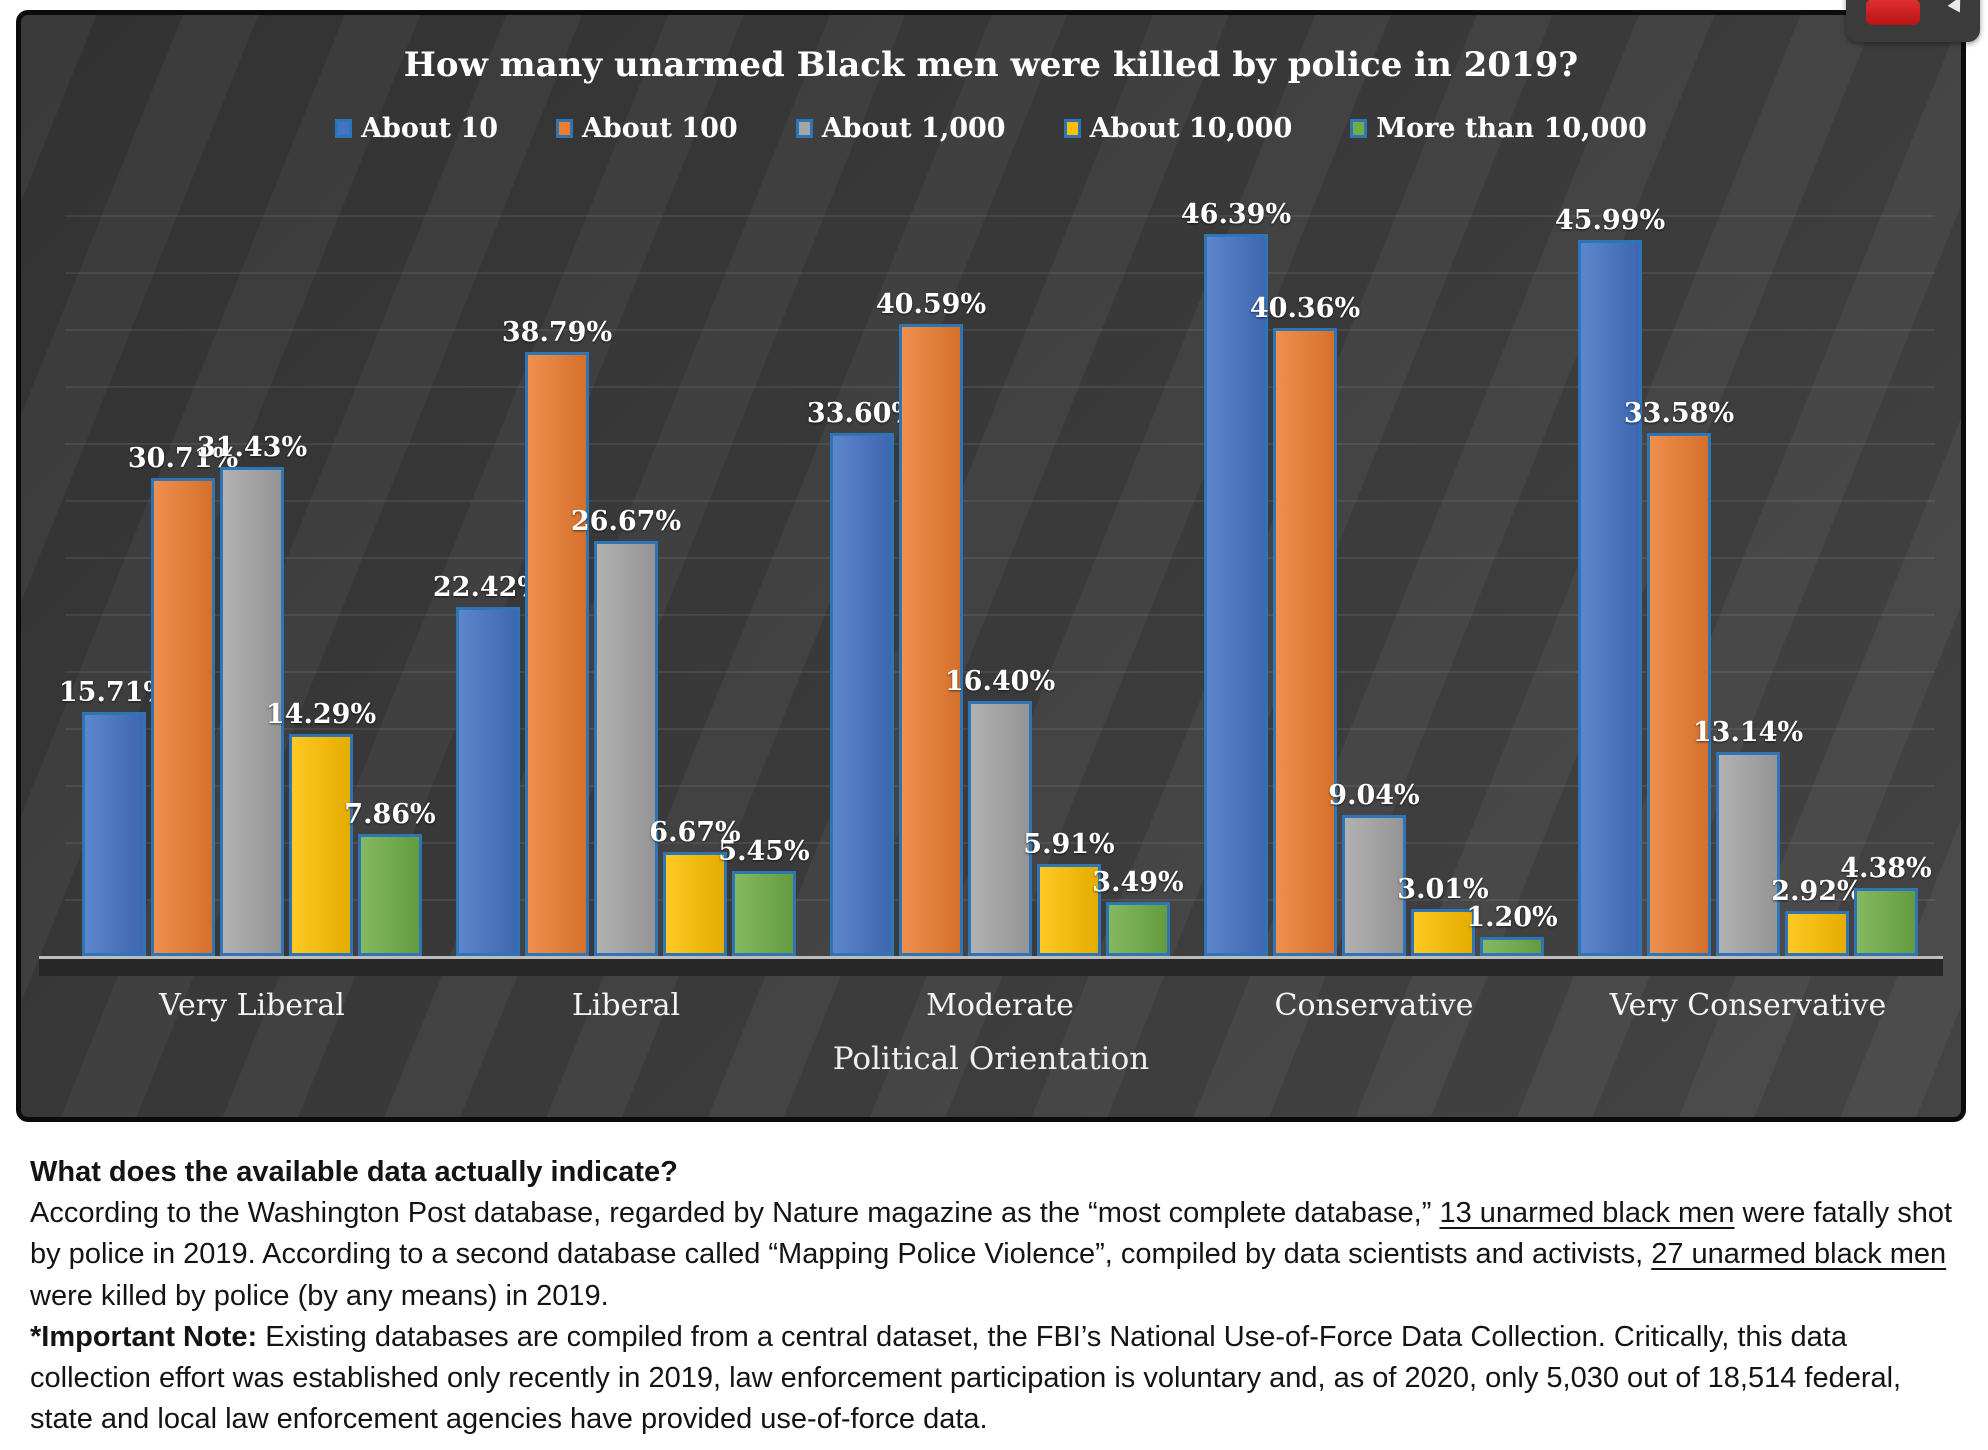 The height and width of the screenshot is (1450, 1988). Describe the element at coordinates (1069, 892) in the screenshot. I see `bar: 5.91%` at that location.